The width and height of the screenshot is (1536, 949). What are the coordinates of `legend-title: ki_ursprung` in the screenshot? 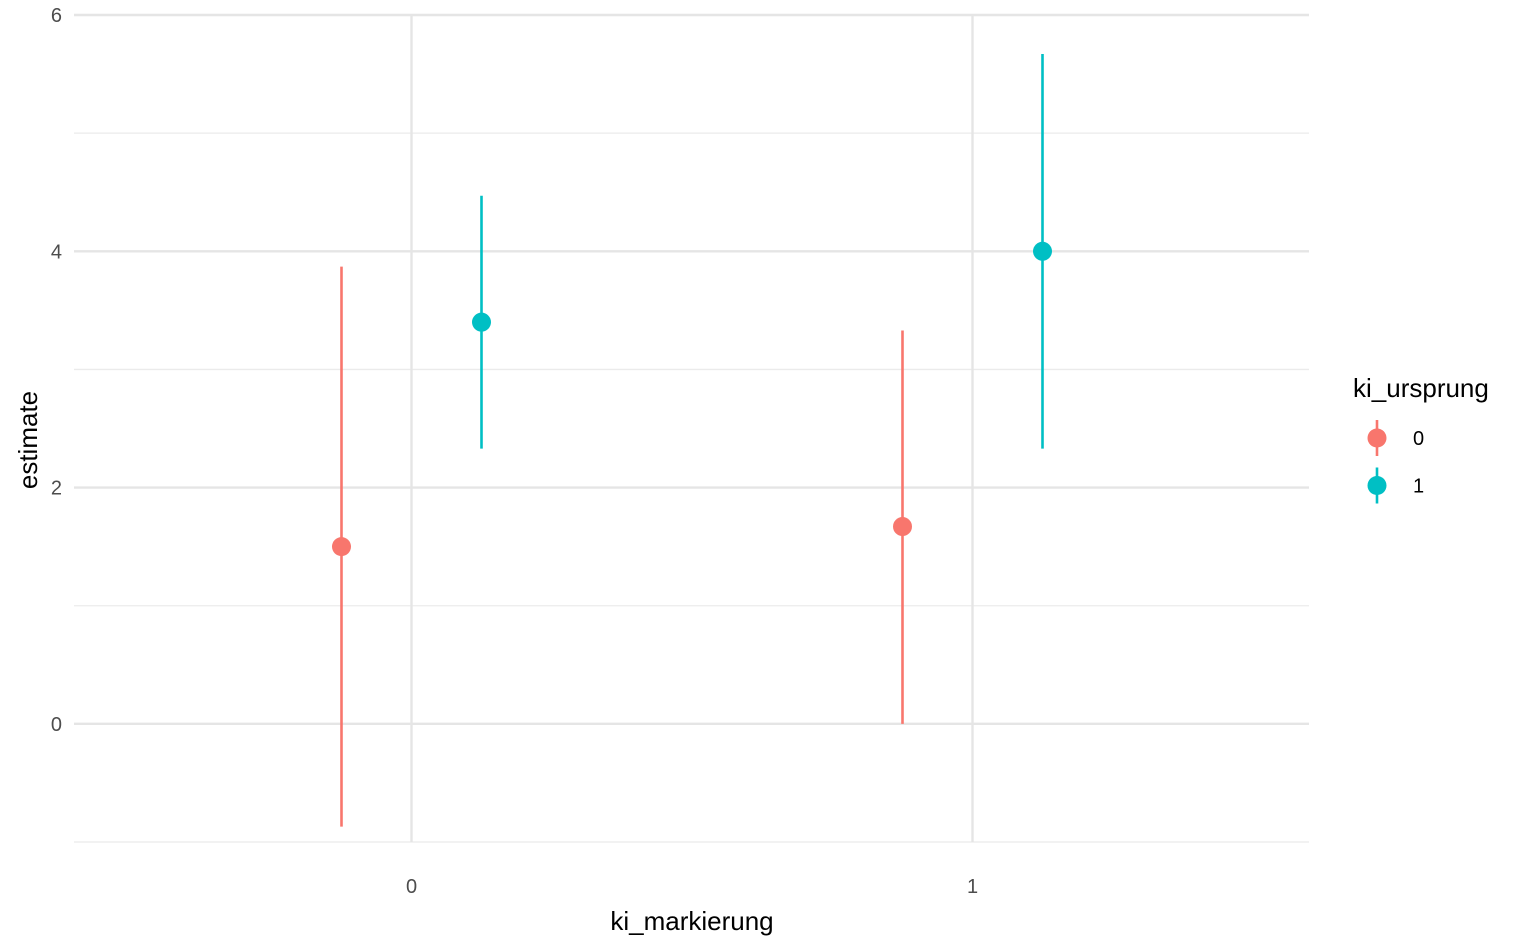 It's located at (1421, 388).